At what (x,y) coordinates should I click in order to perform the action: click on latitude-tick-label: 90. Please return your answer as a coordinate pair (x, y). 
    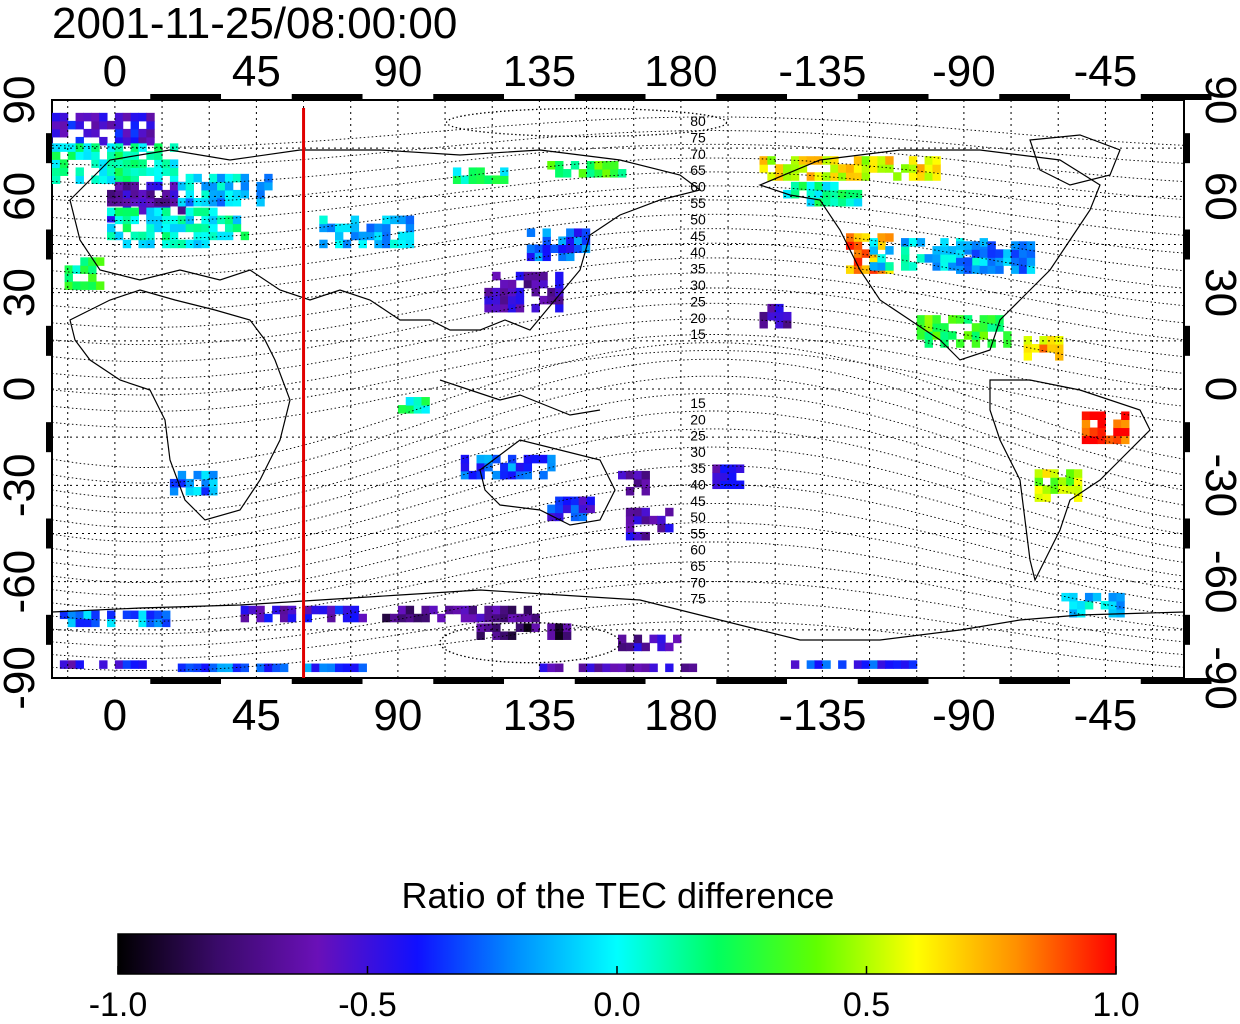
    Looking at the image, I should click on (22, 100).